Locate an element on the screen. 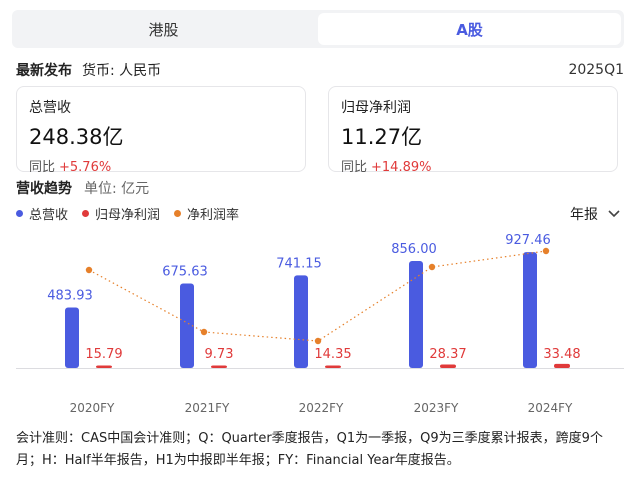 The height and width of the screenshot is (491, 640). net-profit-value: 11.27亿 is located at coordinates (382, 137).